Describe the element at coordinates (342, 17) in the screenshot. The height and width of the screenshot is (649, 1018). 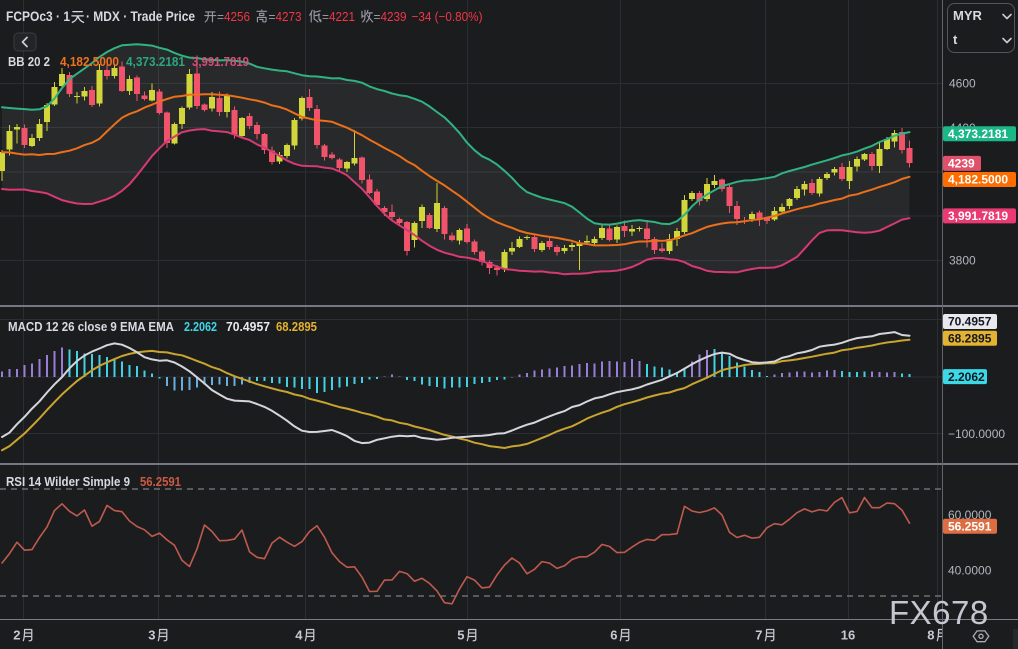
I see `svg-text: 4221` at that location.